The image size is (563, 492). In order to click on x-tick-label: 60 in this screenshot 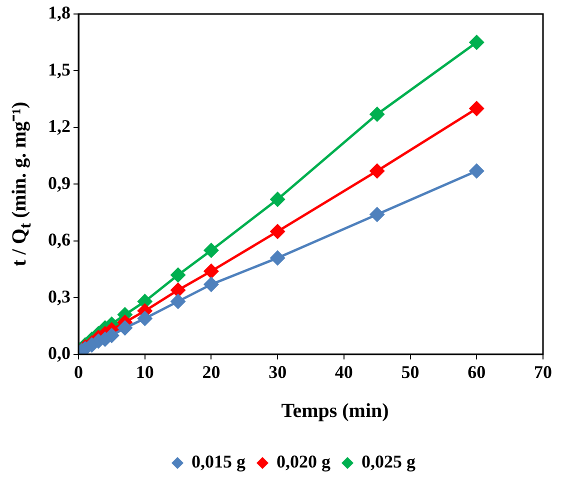, I will do `click(477, 372)`.